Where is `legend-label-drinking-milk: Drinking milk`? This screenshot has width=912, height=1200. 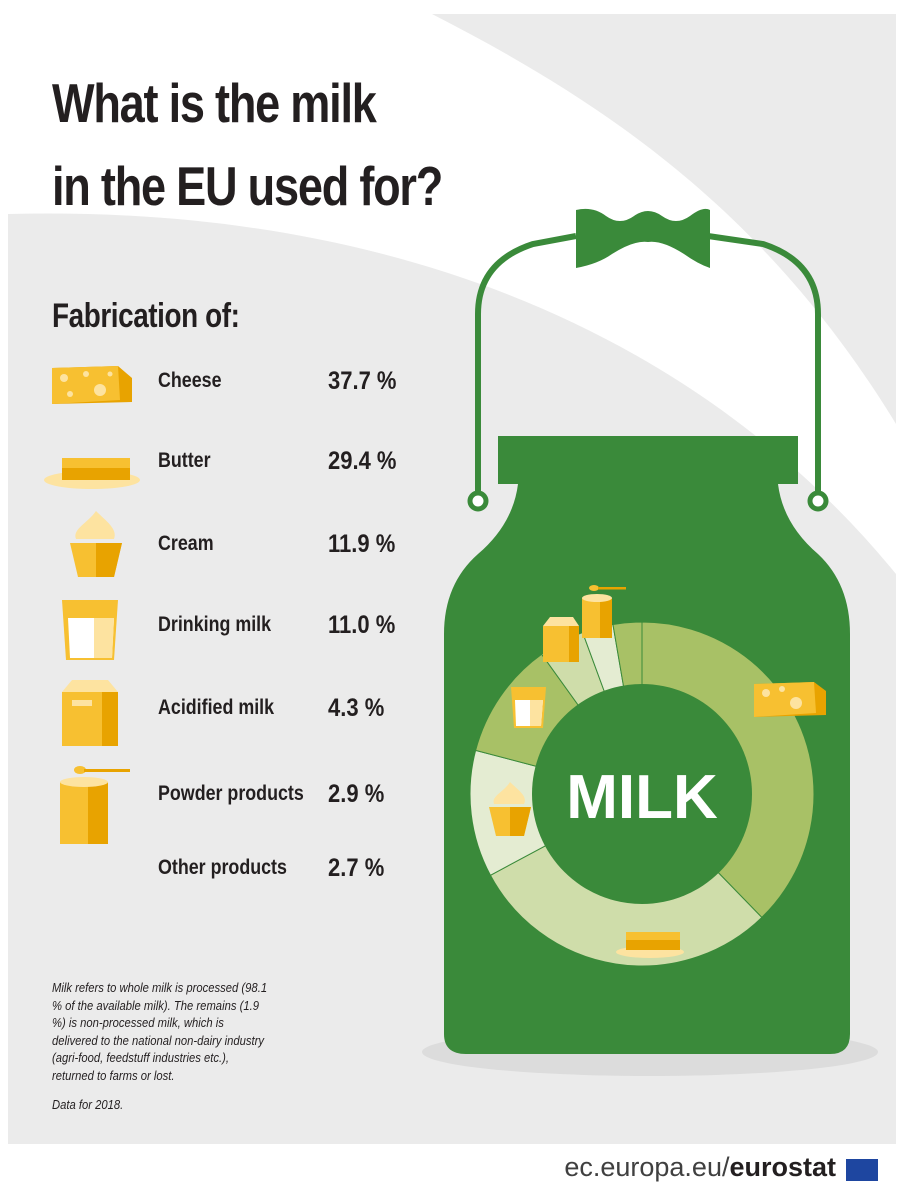
legend-label-drinking-milk: Drinking milk is located at coordinates (215, 624).